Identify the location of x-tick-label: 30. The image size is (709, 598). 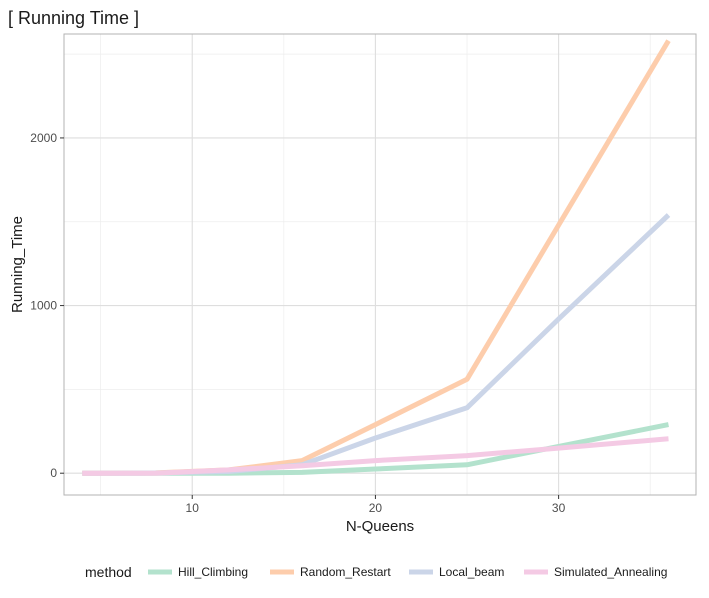
(559, 508).